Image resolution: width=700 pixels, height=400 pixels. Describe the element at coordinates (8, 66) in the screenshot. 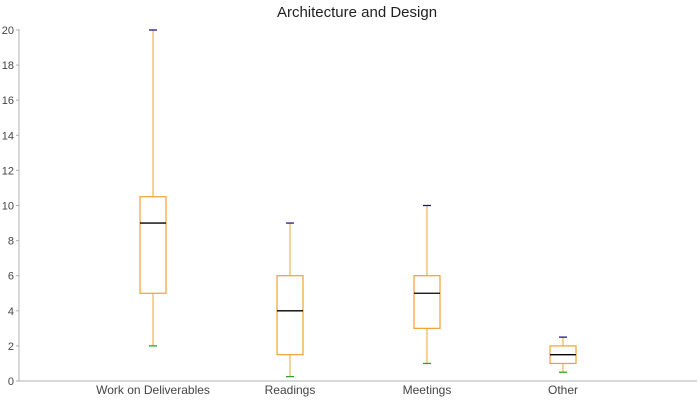

I see `y-tick-label: 18` at that location.